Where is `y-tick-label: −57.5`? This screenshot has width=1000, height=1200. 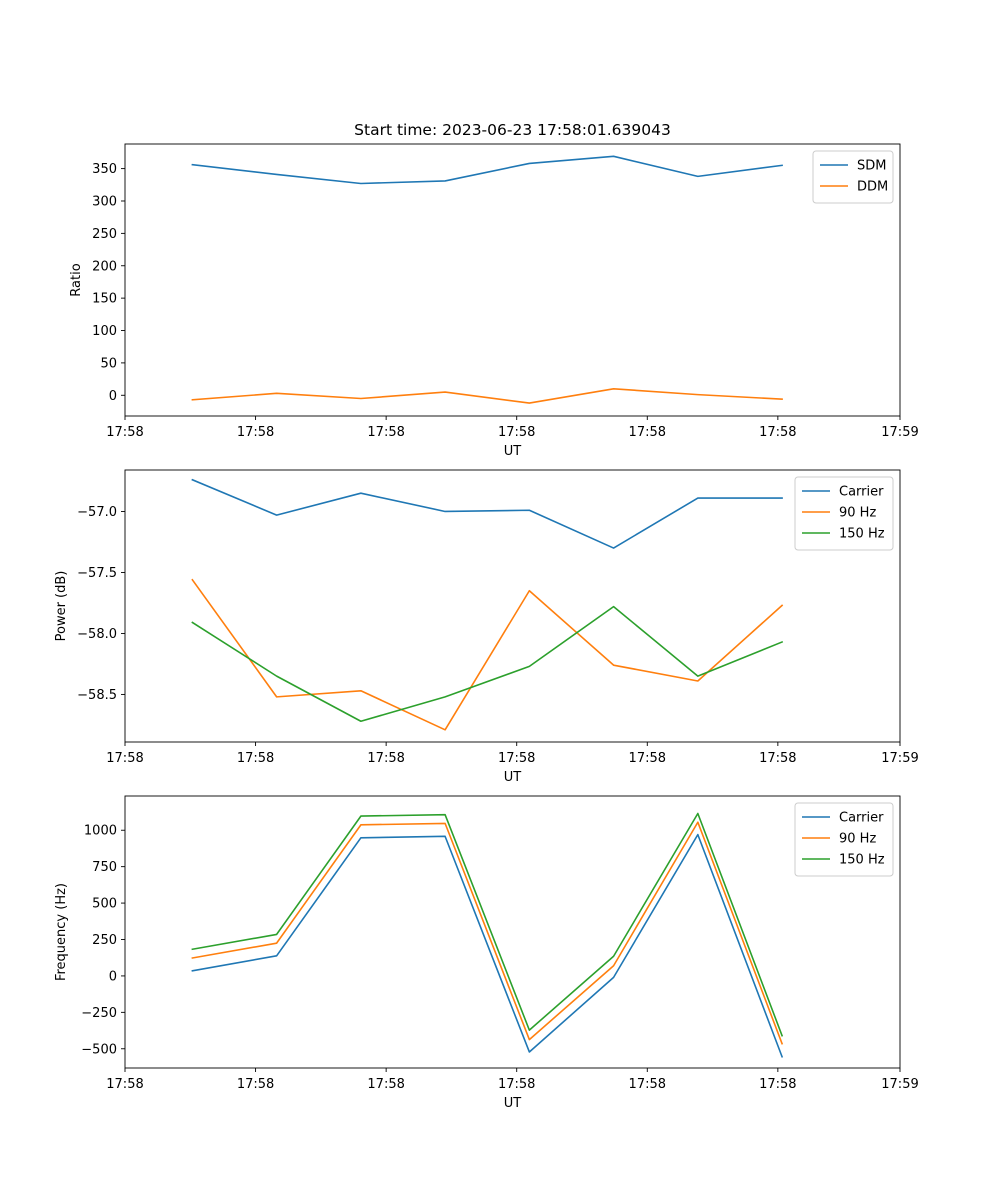 y-tick-label: −57.5 is located at coordinates (97, 573).